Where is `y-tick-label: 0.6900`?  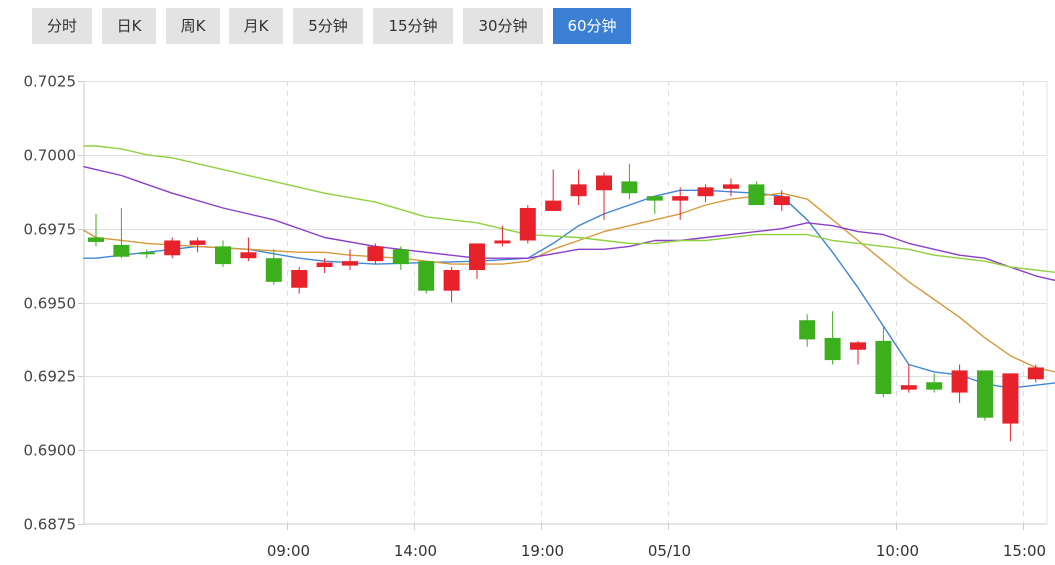 y-tick-label: 0.6900 is located at coordinates (50, 451).